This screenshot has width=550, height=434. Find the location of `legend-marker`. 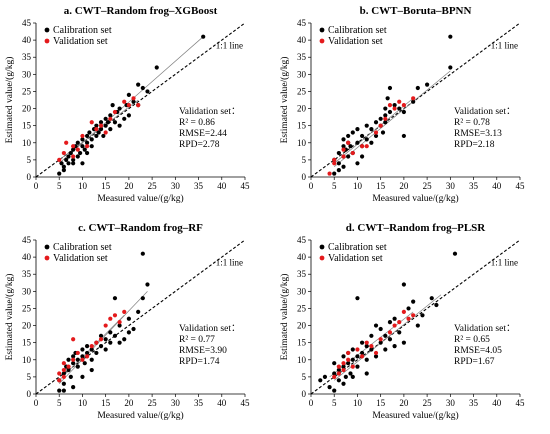

legend-marker is located at coordinates (322, 258).